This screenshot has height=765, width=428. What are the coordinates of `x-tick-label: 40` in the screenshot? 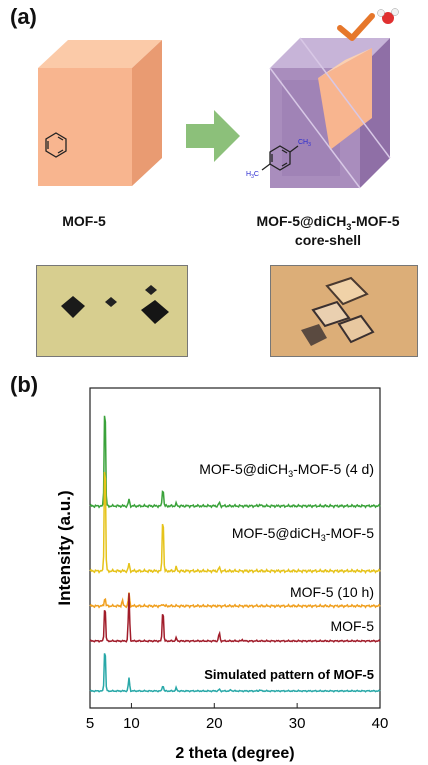 It's located at (380, 723).